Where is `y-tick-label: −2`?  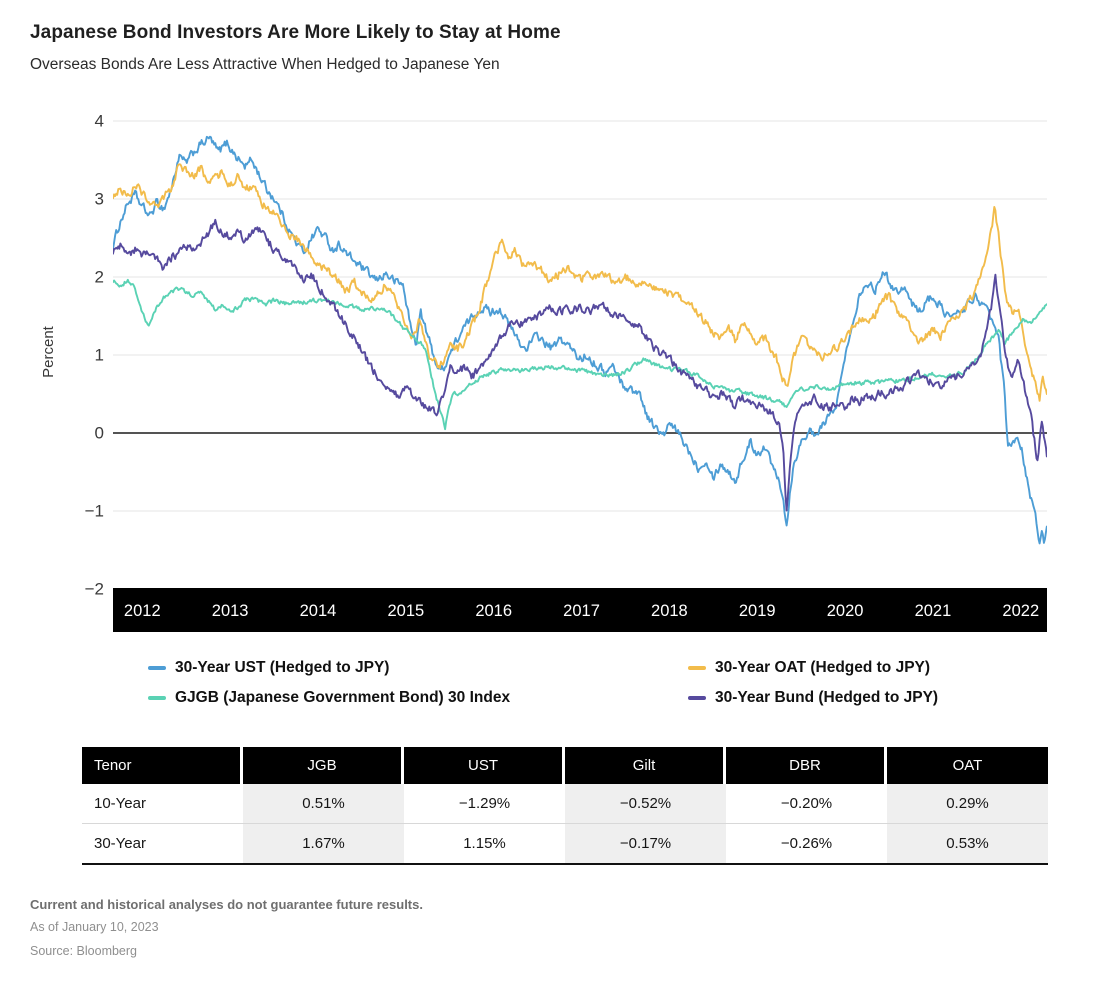
y-tick-label: −2 is located at coordinates (94, 589).